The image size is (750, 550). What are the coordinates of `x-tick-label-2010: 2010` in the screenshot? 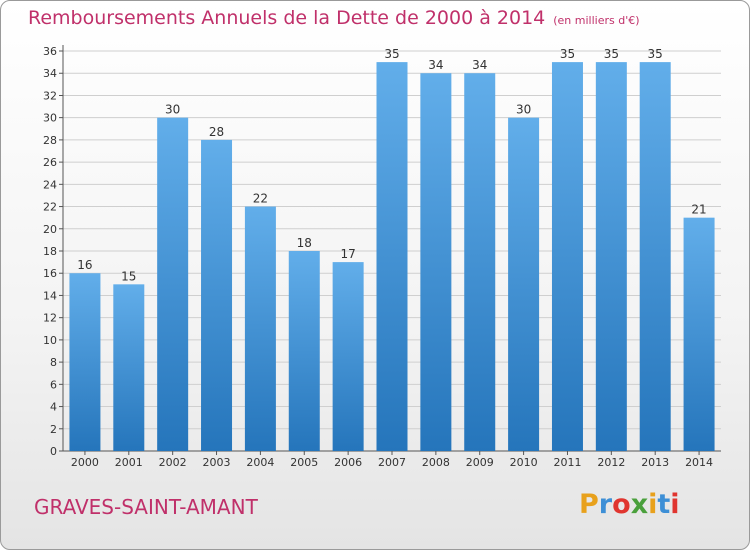 It's located at (524, 462).